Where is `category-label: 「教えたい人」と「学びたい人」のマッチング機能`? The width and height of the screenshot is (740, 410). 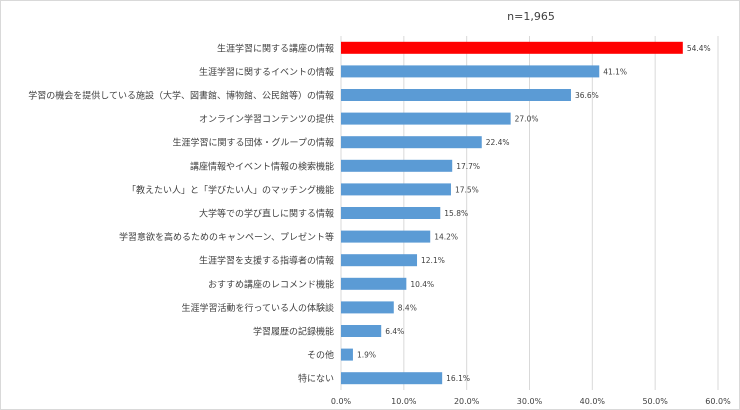
category-label: 「教えたい人」と「学びたい人」のマッチング機能 is located at coordinates (230, 190).